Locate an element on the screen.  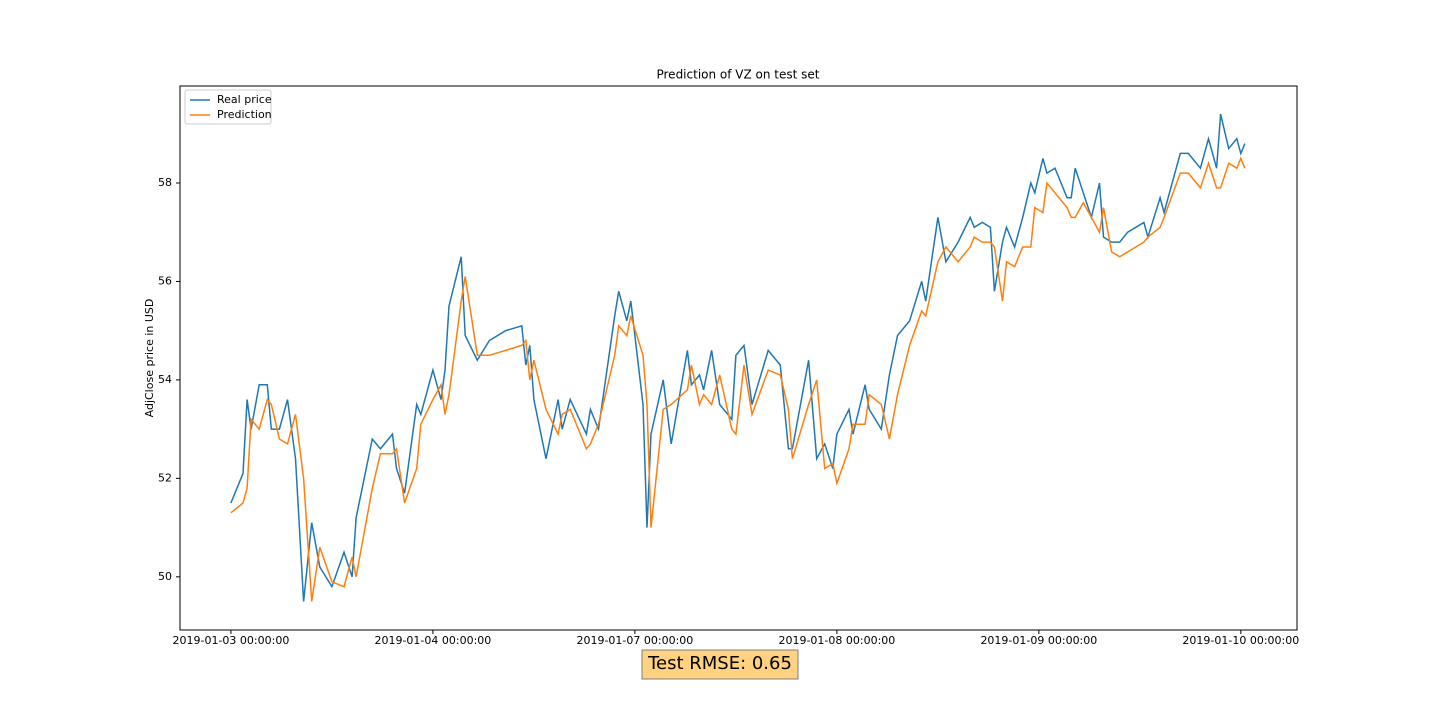
annotation: Test RMSE: 0.65 is located at coordinates (719, 663).